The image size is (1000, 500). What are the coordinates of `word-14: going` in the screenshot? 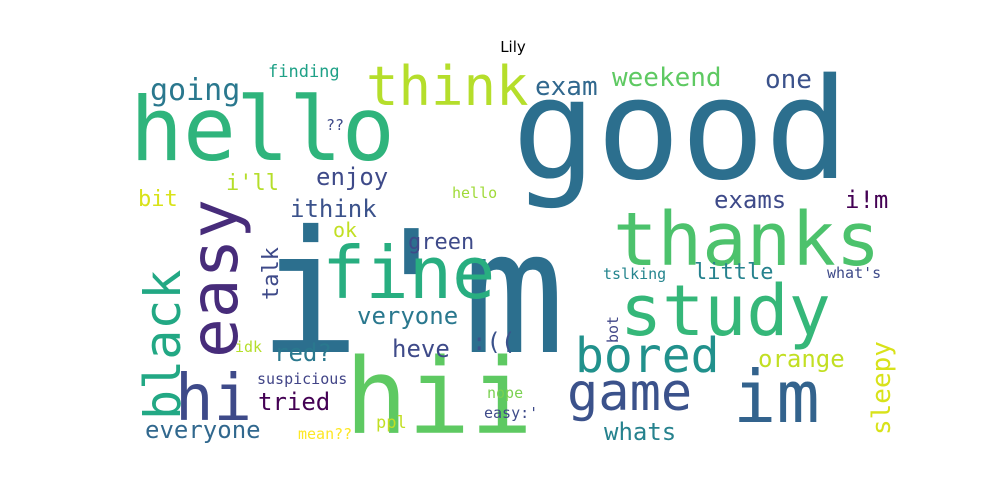 It's located at (195, 90).